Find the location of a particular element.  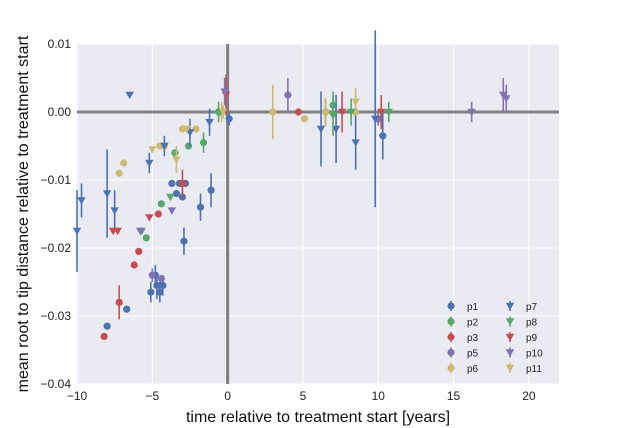

legend-item-p7: p7 is located at coordinates (521, 307).